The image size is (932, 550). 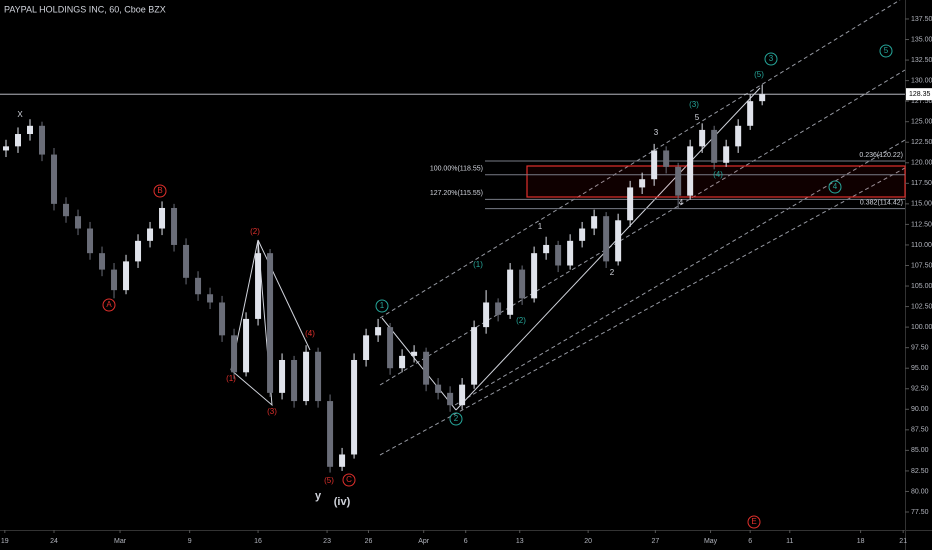 What do you see at coordinates (5, 541) in the screenshot?
I see `x-tick-label: 19` at bounding box center [5, 541].